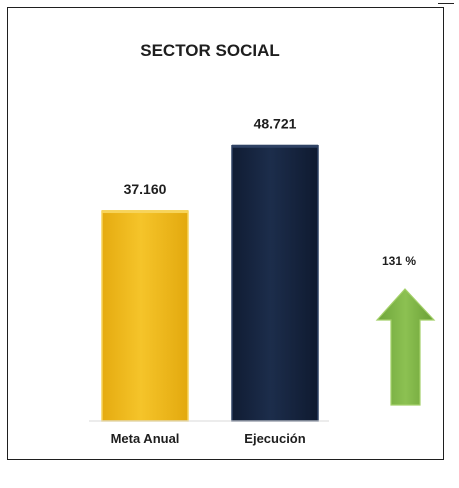 This screenshot has width=459, height=488. I want to click on chart-title: SECTOR SOCIAL, so click(209, 50).